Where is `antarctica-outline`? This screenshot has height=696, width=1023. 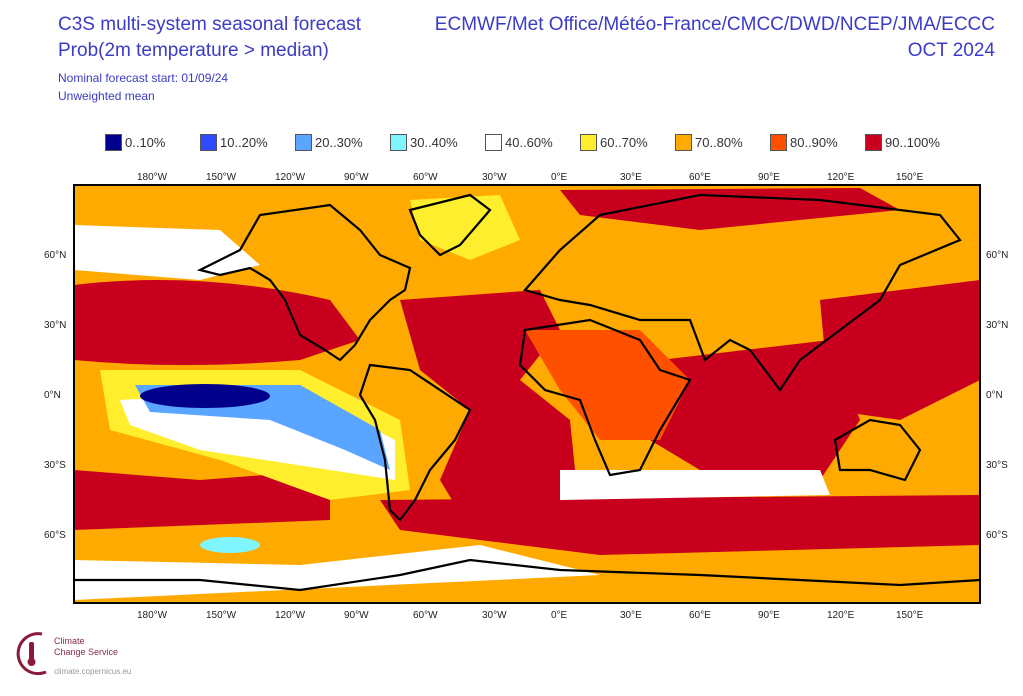
antarctica-outline is located at coordinates (527, 575).